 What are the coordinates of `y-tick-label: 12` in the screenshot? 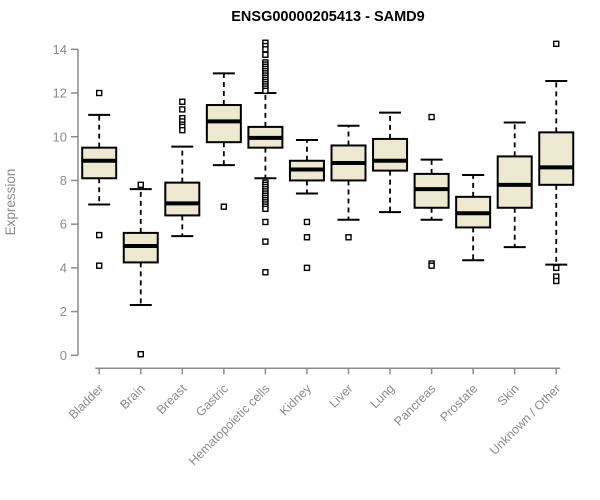 It's located at (60, 93).